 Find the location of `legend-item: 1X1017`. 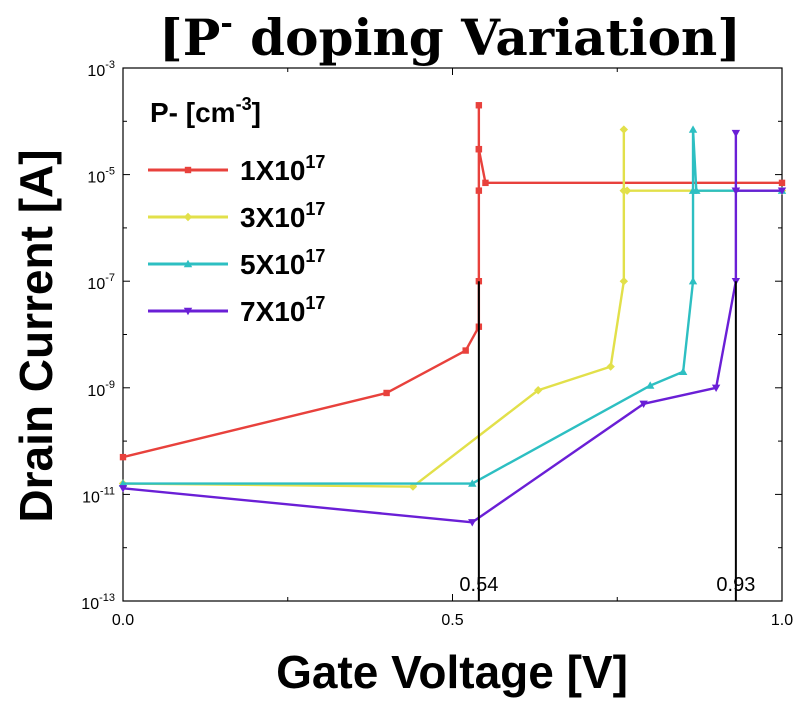

legend-item: 1X1017 is located at coordinates (236, 169).